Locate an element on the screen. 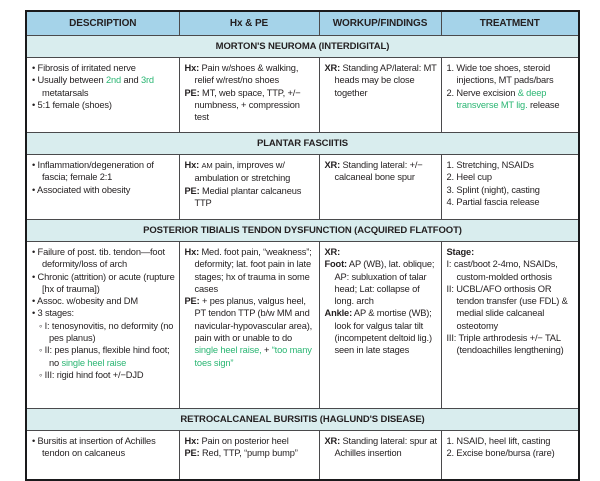 The height and width of the screenshot is (481, 600). paragraph: Stage: is located at coordinates (511, 252).